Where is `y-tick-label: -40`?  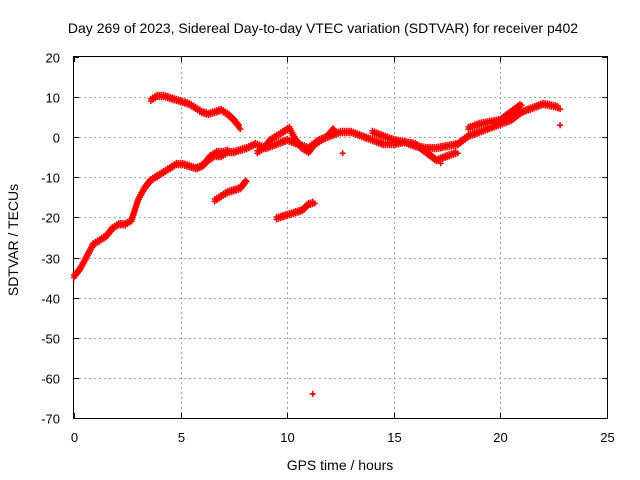
y-tick-label: -40 is located at coordinates (50, 299).